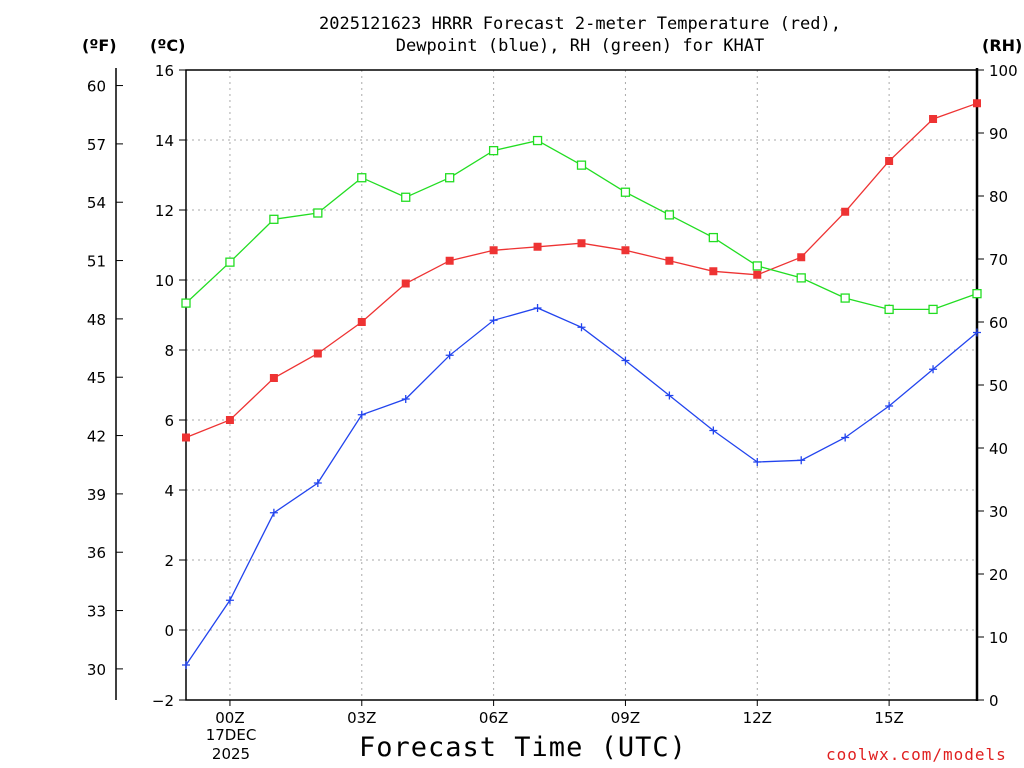 This screenshot has width=1024, height=768. Describe the element at coordinates (493, 718) in the screenshot. I see `x-tick-label: 06Z` at that location.